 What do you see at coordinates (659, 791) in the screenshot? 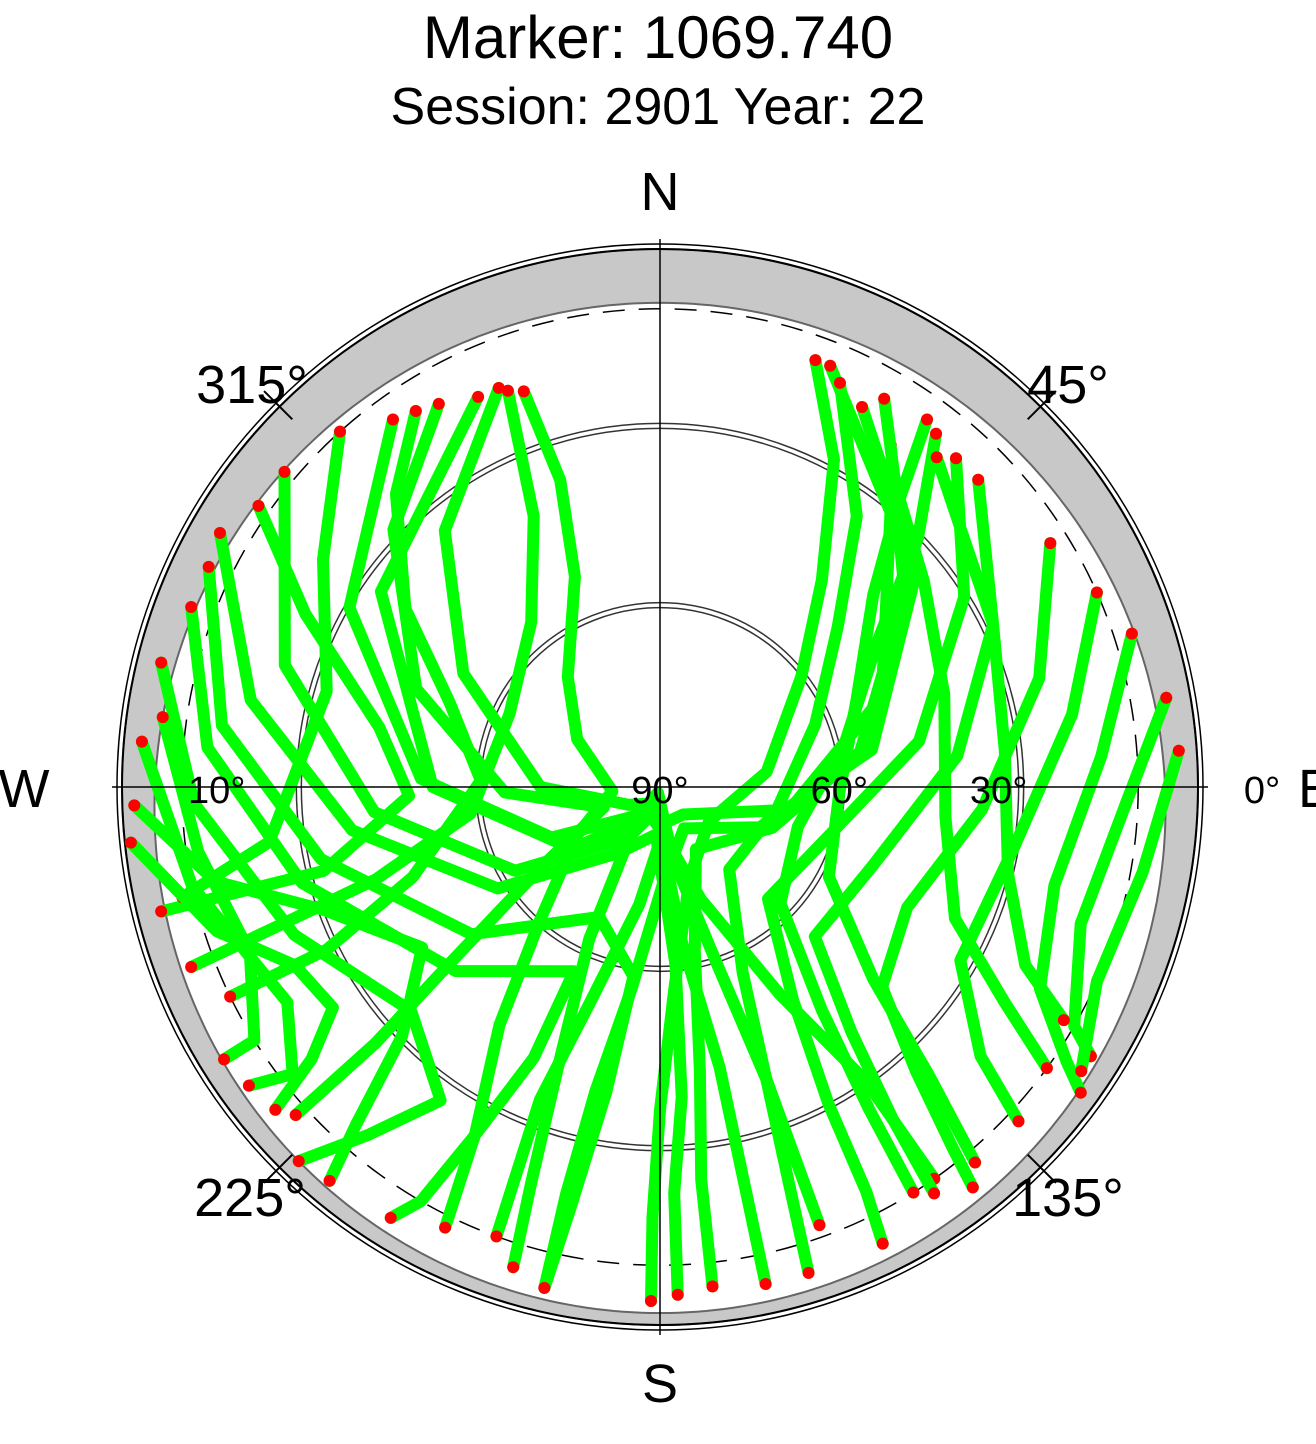
I see `elevation-tick-label-90: 90°` at bounding box center [659, 791].